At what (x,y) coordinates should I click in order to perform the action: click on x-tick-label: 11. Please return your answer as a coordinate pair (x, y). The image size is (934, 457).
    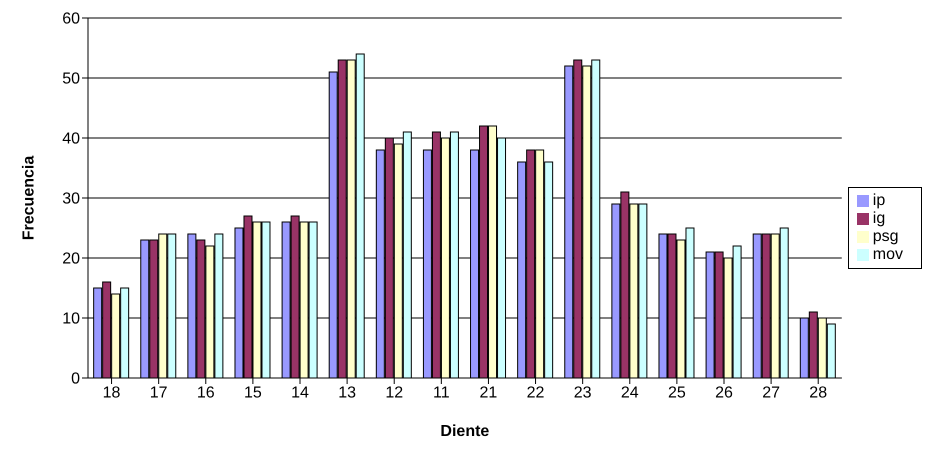
    Looking at the image, I should click on (441, 393).